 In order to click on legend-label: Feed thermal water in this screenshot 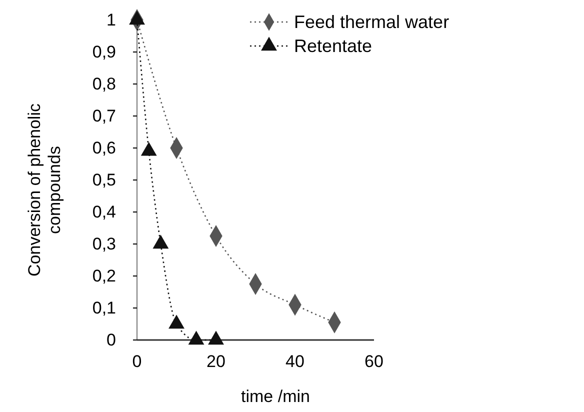, I will do `click(372, 22)`.